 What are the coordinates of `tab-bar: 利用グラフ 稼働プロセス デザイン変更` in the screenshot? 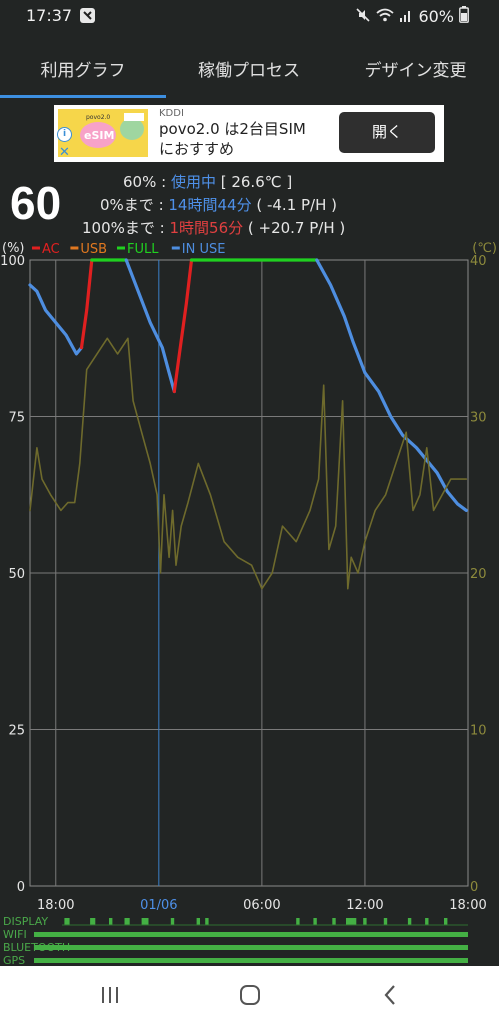 It's located at (249, 69).